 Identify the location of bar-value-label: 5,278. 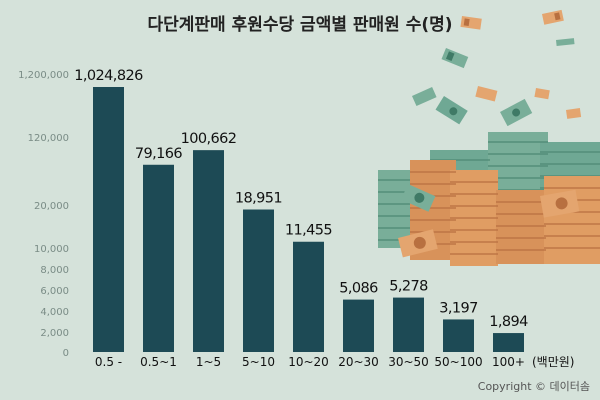
(408, 287).